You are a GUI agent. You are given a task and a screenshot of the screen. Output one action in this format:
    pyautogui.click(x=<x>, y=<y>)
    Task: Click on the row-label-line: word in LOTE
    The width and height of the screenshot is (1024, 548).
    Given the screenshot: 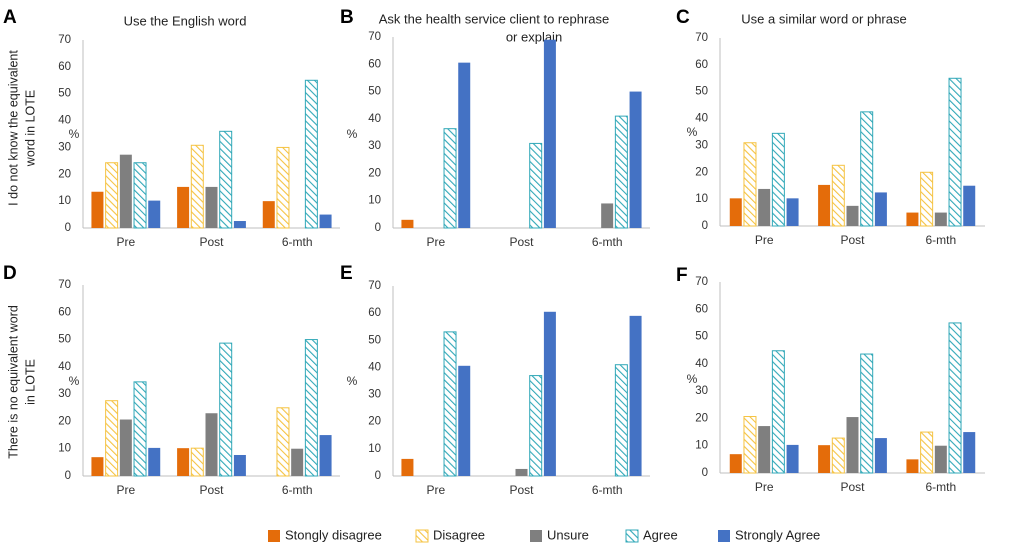 What is the action you would take?
    pyautogui.click(x=30, y=128)
    